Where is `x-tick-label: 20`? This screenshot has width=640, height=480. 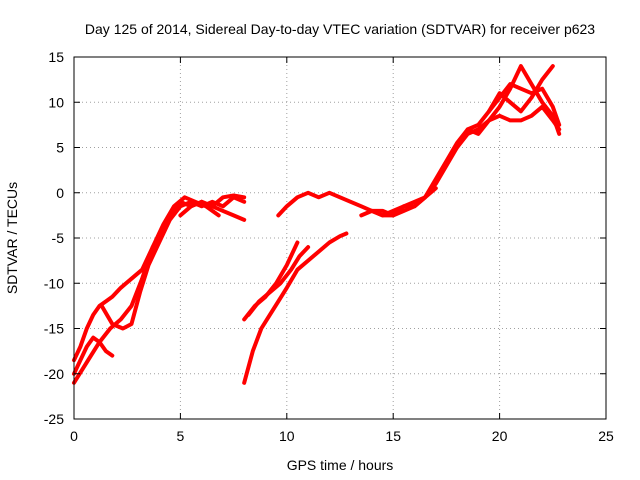
x-tick-label: 20 is located at coordinates (500, 436).